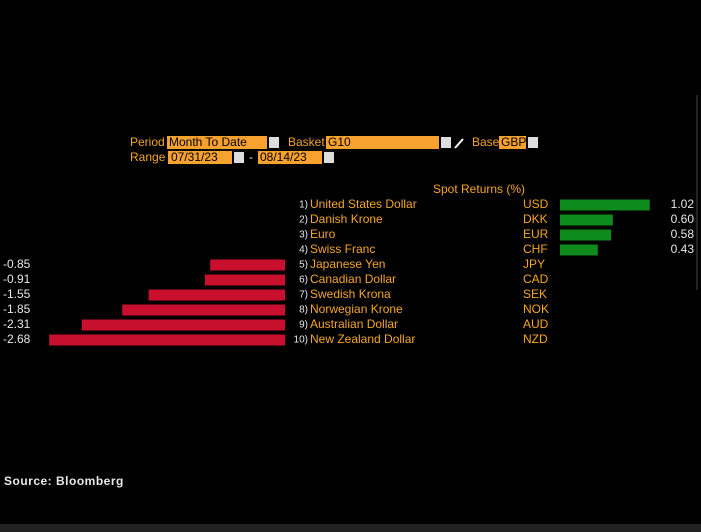 Image resolution: width=701 pixels, height=532 pixels. Describe the element at coordinates (534, 264) in the screenshot. I see `code-label: JPY` at that location.